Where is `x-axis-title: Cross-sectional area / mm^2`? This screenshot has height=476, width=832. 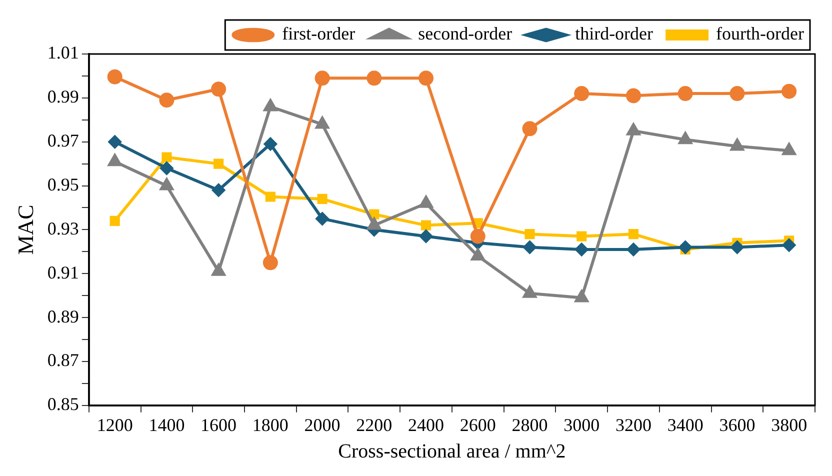
x-axis-title: Cross-sectional area / mm^2 is located at coordinates (452, 451).